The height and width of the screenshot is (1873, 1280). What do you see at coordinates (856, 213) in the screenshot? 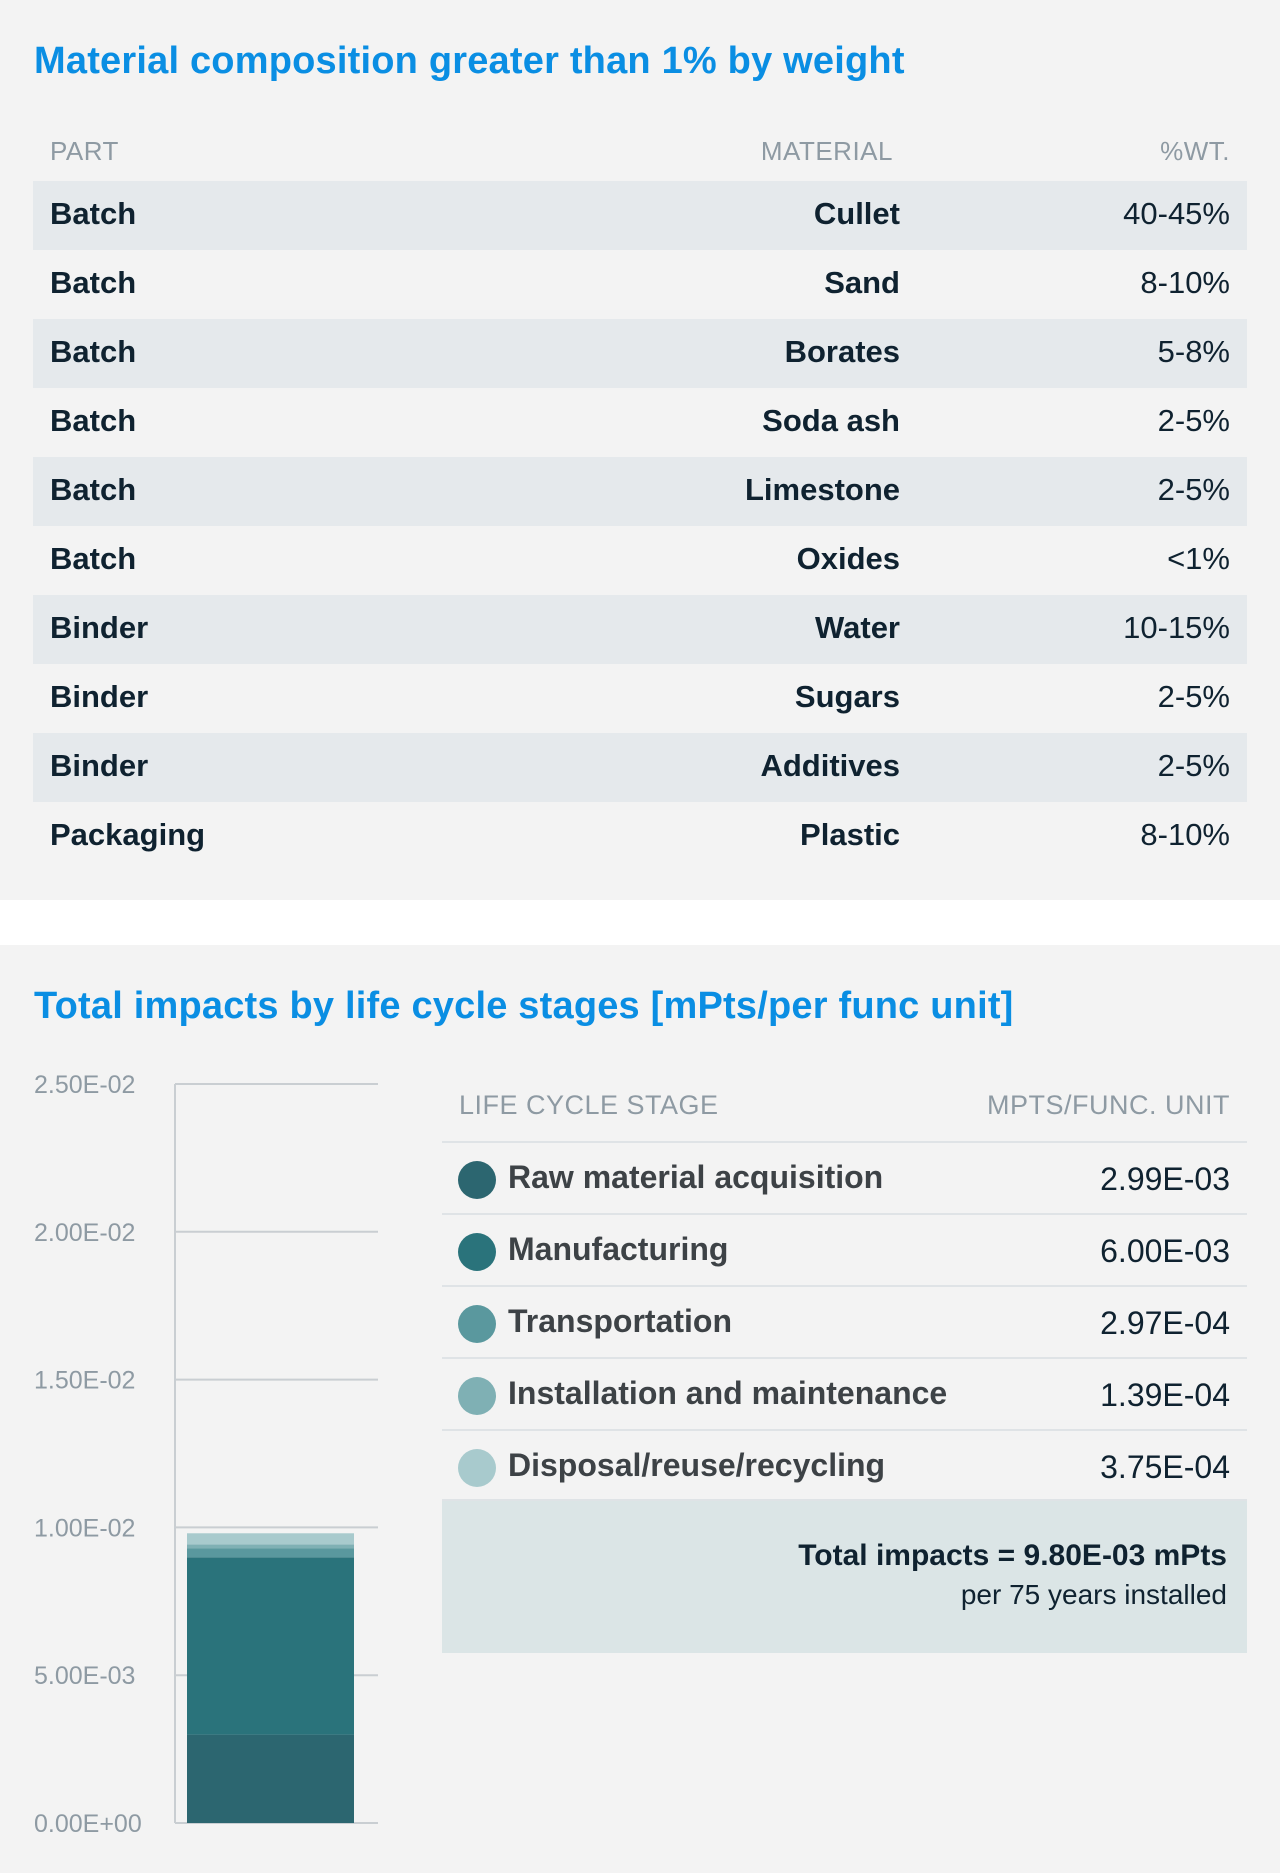
I see `cell-material: Cullet` at bounding box center [856, 213].